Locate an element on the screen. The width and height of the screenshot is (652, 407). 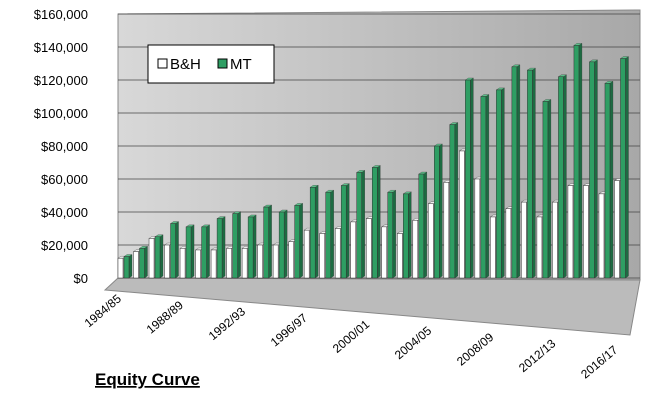
x-tick-label: 2004/05 is located at coordinates (413, 342).